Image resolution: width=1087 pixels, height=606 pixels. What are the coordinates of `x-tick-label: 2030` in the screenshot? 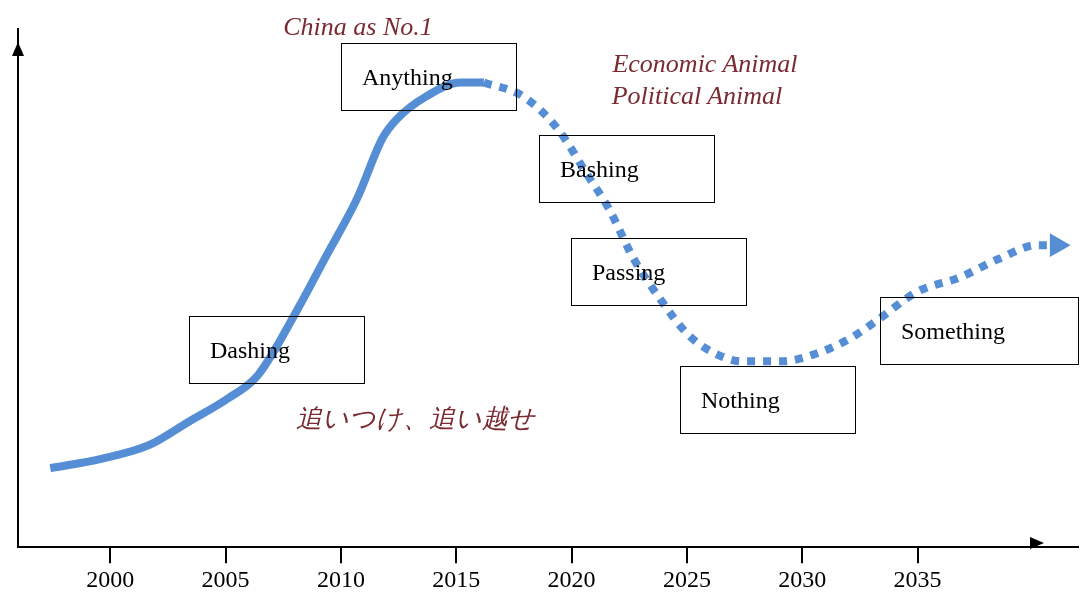 It's located at (802, 578).